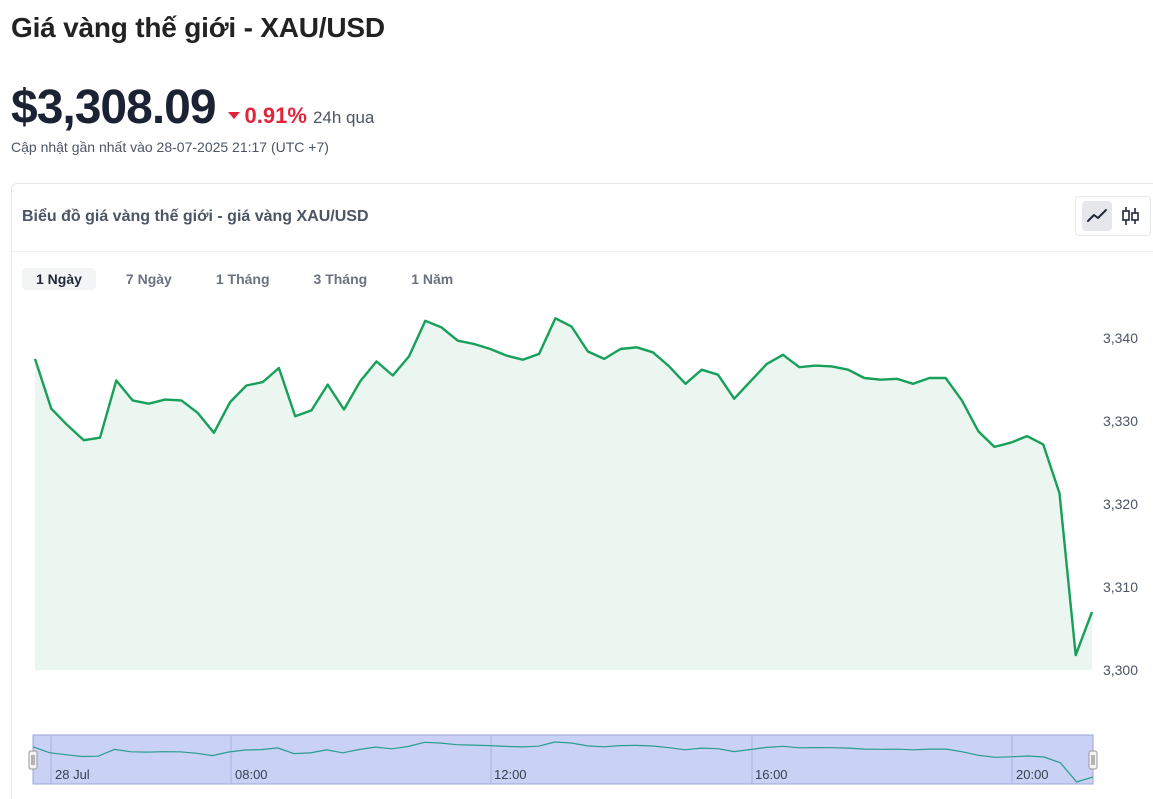 This screenshot has height=799, width=1153. Describe the element at coordinates (59, 279) in the screenshot. I see `tab-1-day: 1 Ngày` at that location.